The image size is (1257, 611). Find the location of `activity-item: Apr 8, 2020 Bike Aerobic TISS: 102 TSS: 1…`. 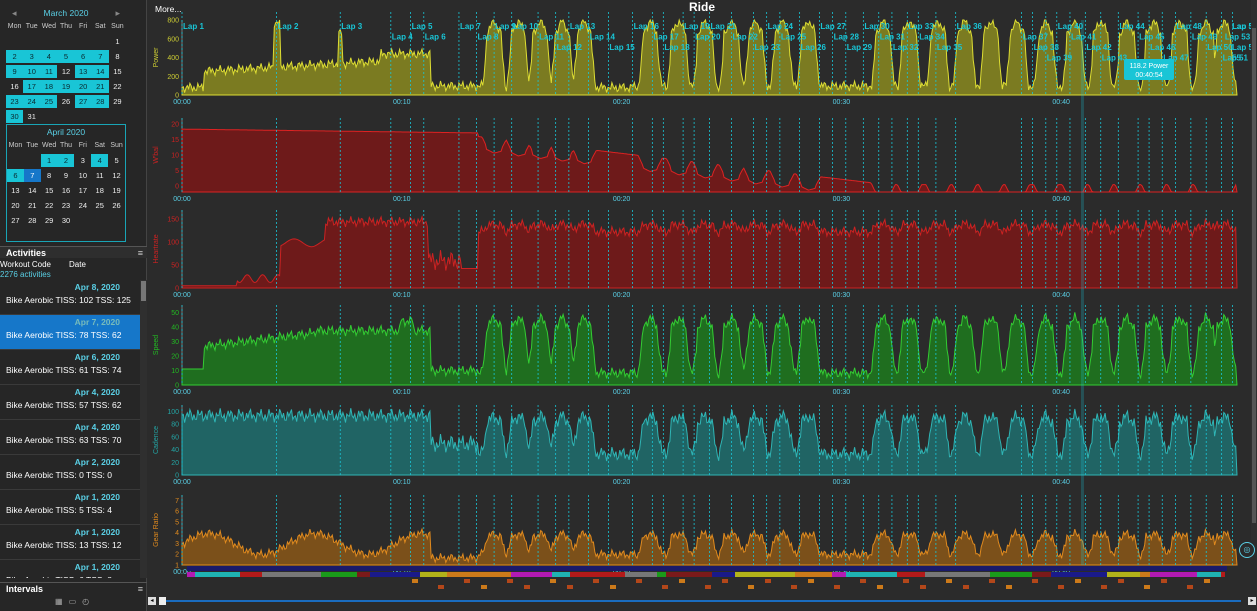

activity-item: Apr 8, 2020 Bike Aerobic TISS: 102 TSS: 1… is located at coordinates (70, 297).